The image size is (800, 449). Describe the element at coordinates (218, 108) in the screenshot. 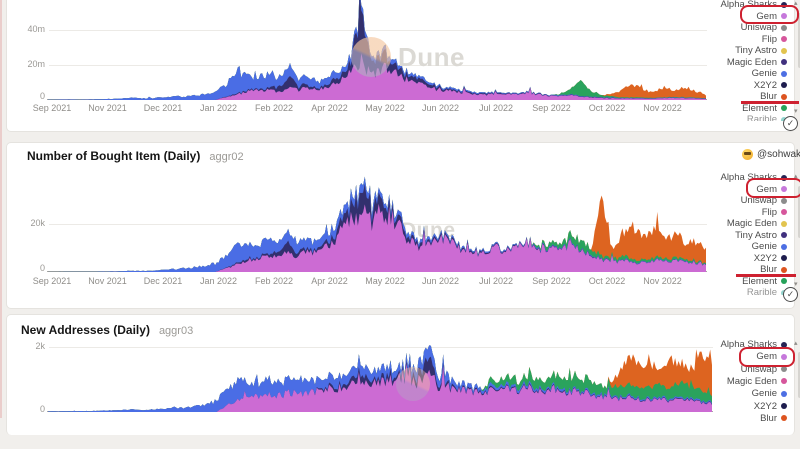

I see `x-axis-tick-label: Jan 2022` at that location.